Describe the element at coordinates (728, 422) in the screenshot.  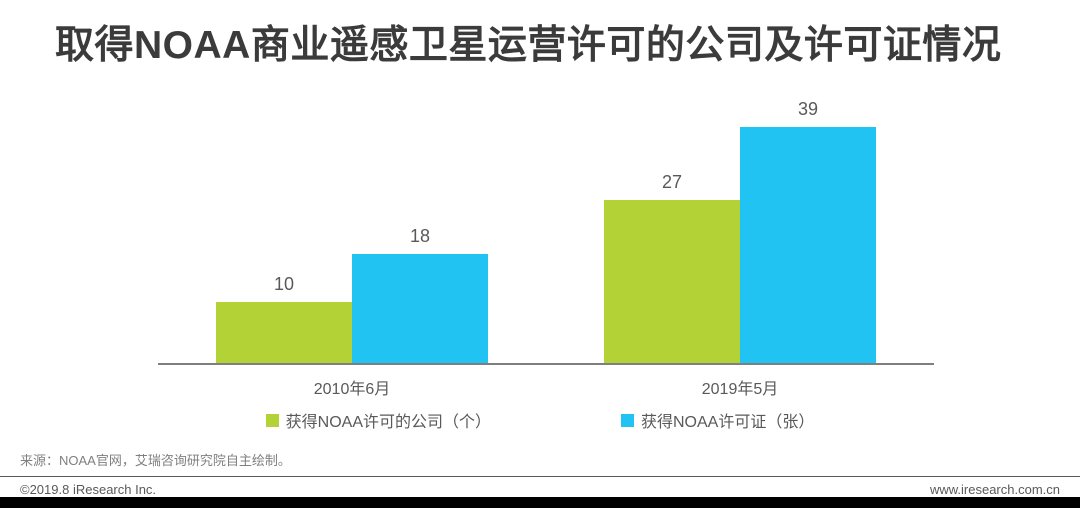
I see `legend-label: 获得NOAA许可证（张）` at that location.